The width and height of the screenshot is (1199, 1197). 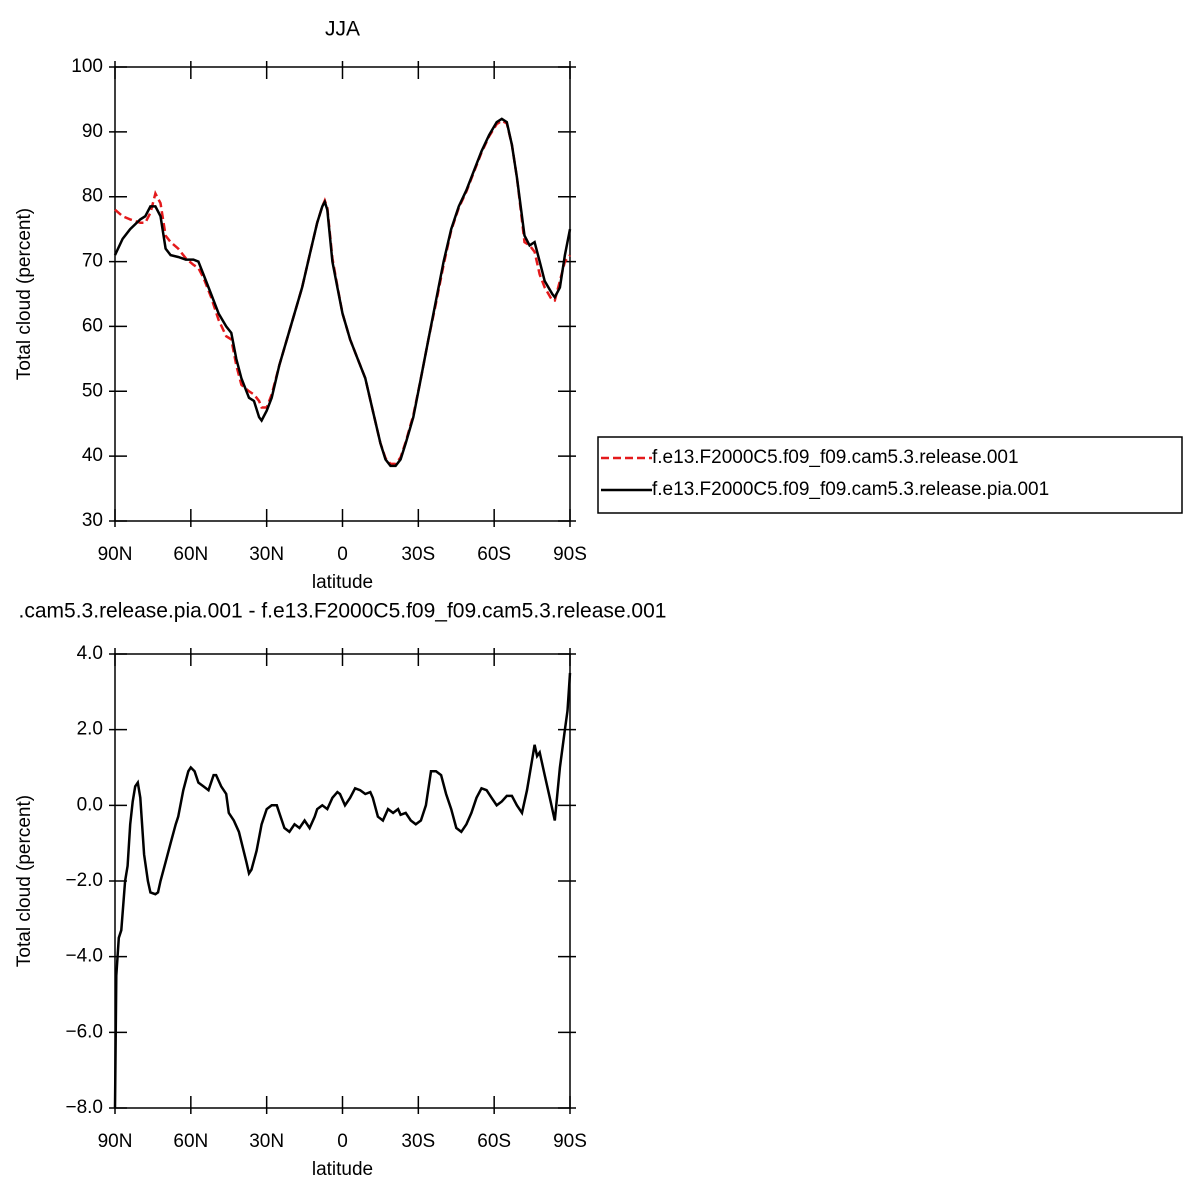 What do you see at coordinates (92, 325) in the screenshot?
I see `y-tick-label: 60` at bounding box center [92, 325].